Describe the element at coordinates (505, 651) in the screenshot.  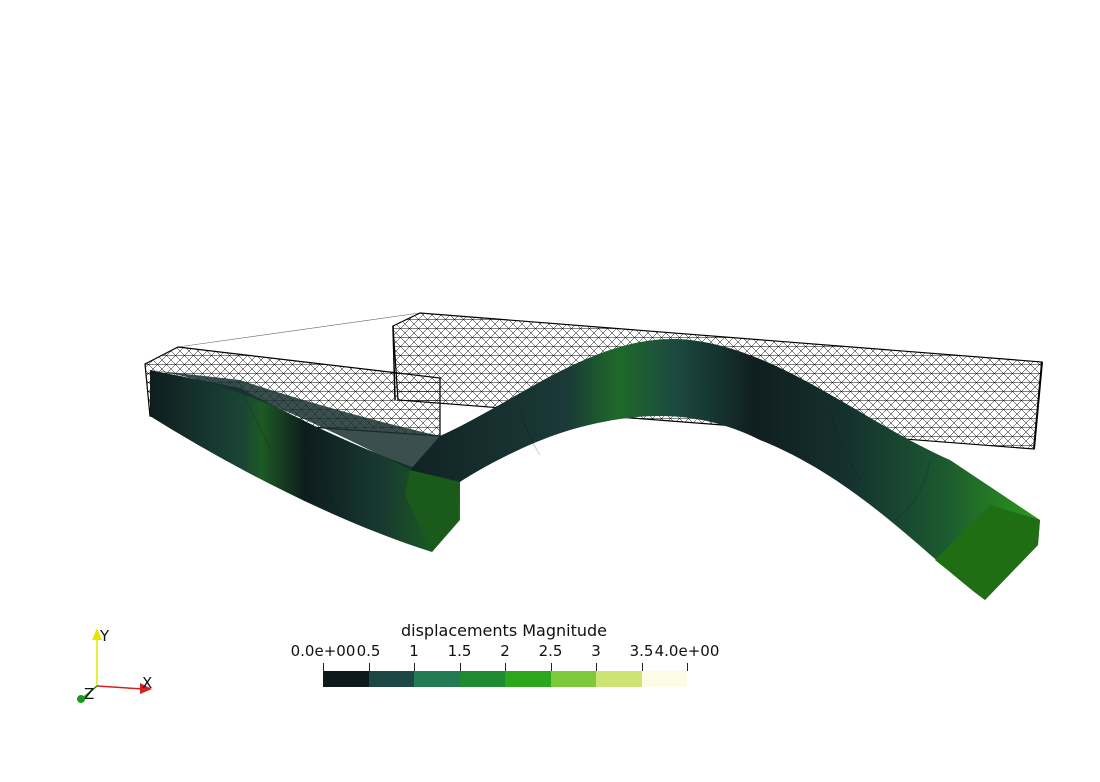
I see `scalar-bar-tick-label: 2` at that location.